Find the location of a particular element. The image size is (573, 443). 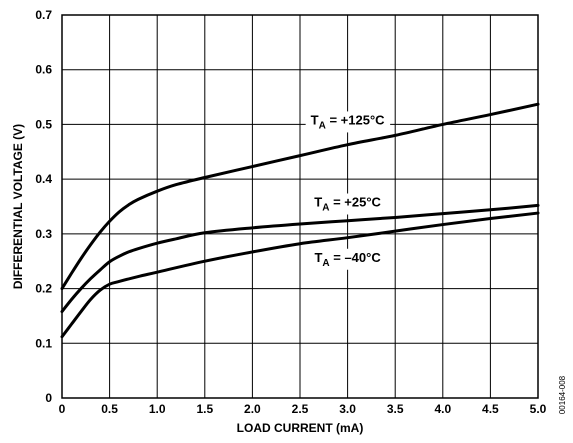

y-tick-label: 0.6 is located at coordinates (43, 70).